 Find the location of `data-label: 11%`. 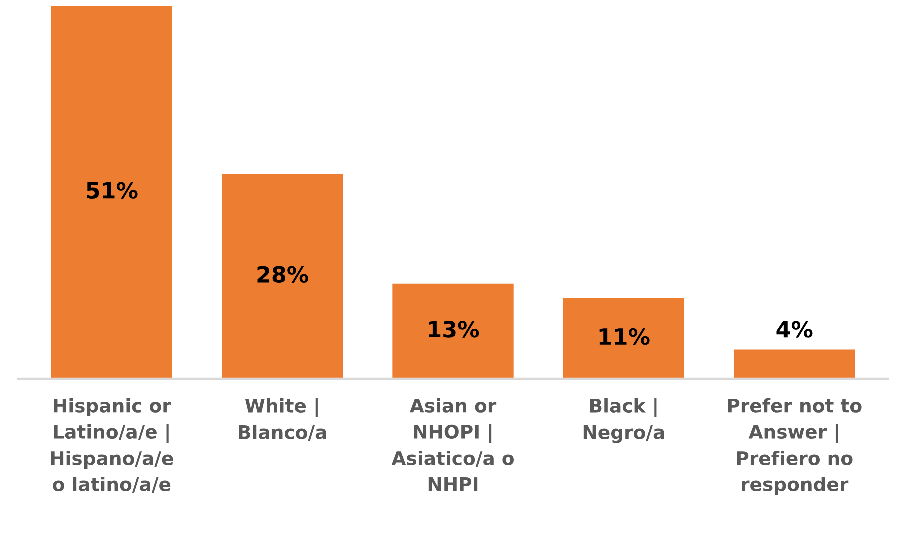

data-label: 11% is located at coordinates (625, 337).